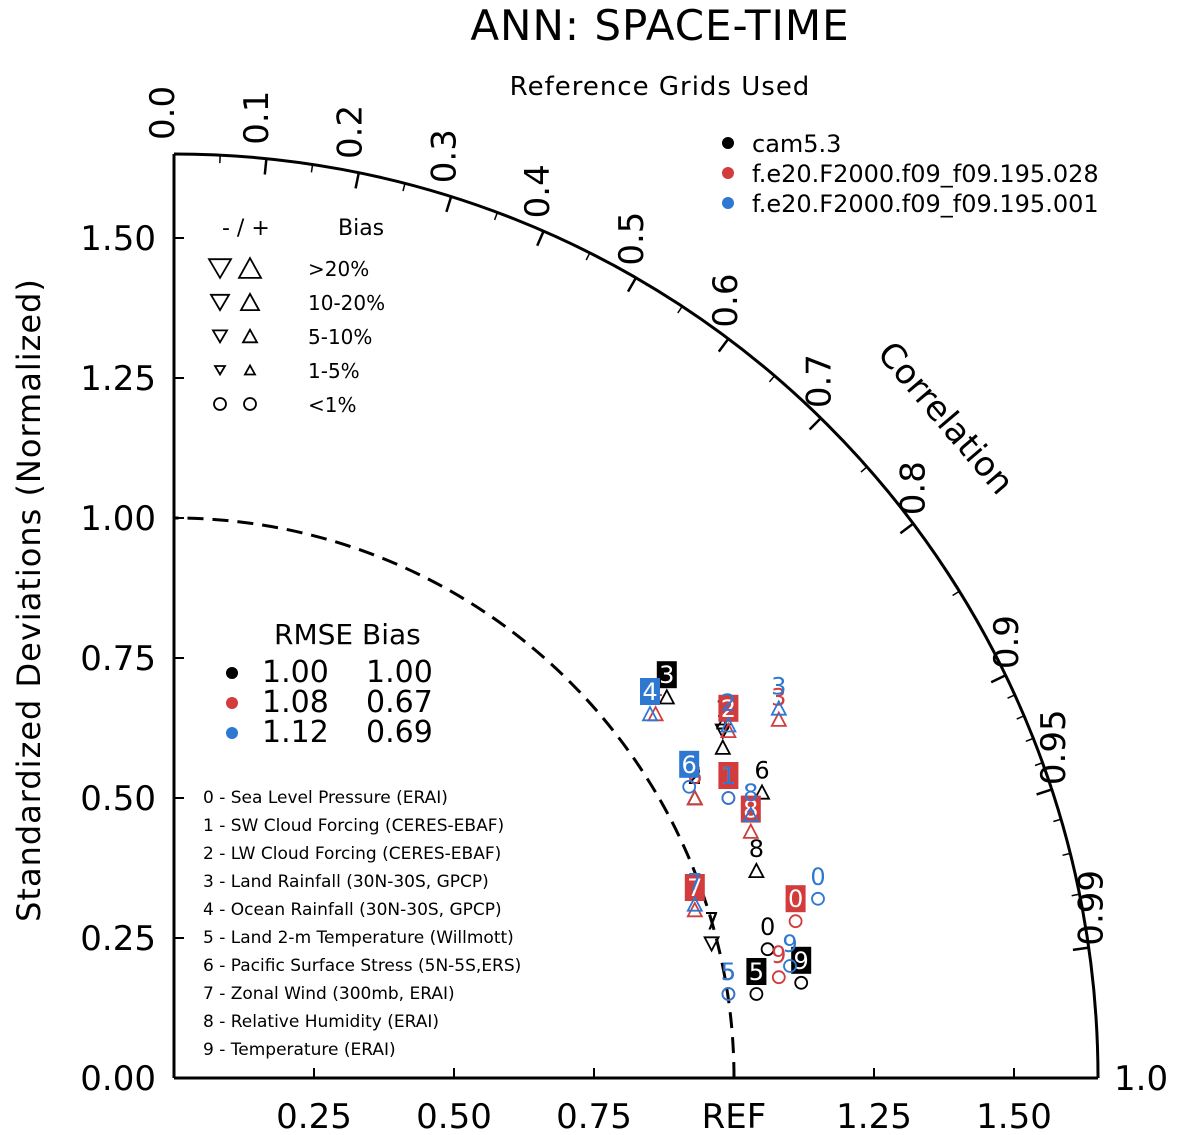 The width and height of the screenshot is (1179, 1135). Describe the element at coordinates (874, 1116) in the screenshot. I see `x-tick-label: 1.25` at that location.